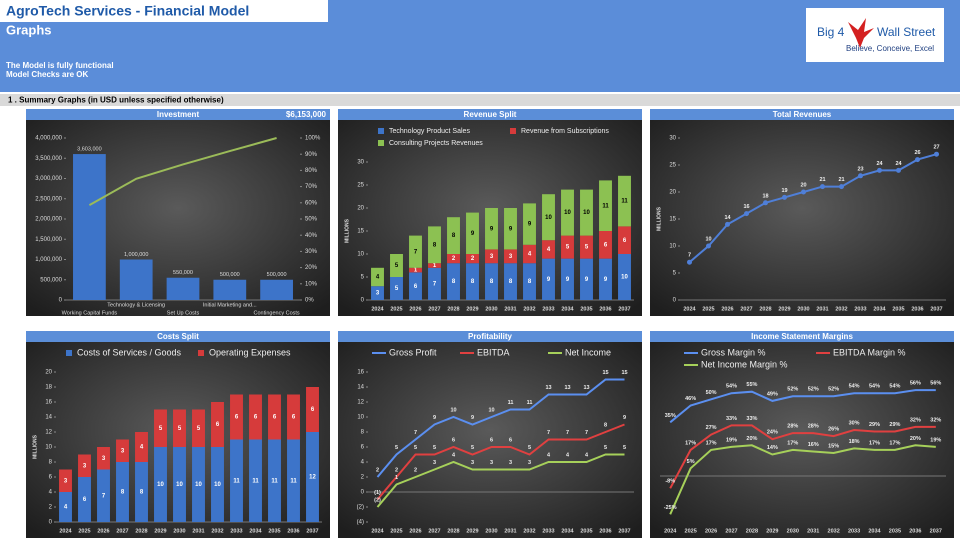 This screenshot has height=545, width=968. Describe the element at coordinates (48, 403) in the screenshot. I see `y-tick-label: 16` at that location.